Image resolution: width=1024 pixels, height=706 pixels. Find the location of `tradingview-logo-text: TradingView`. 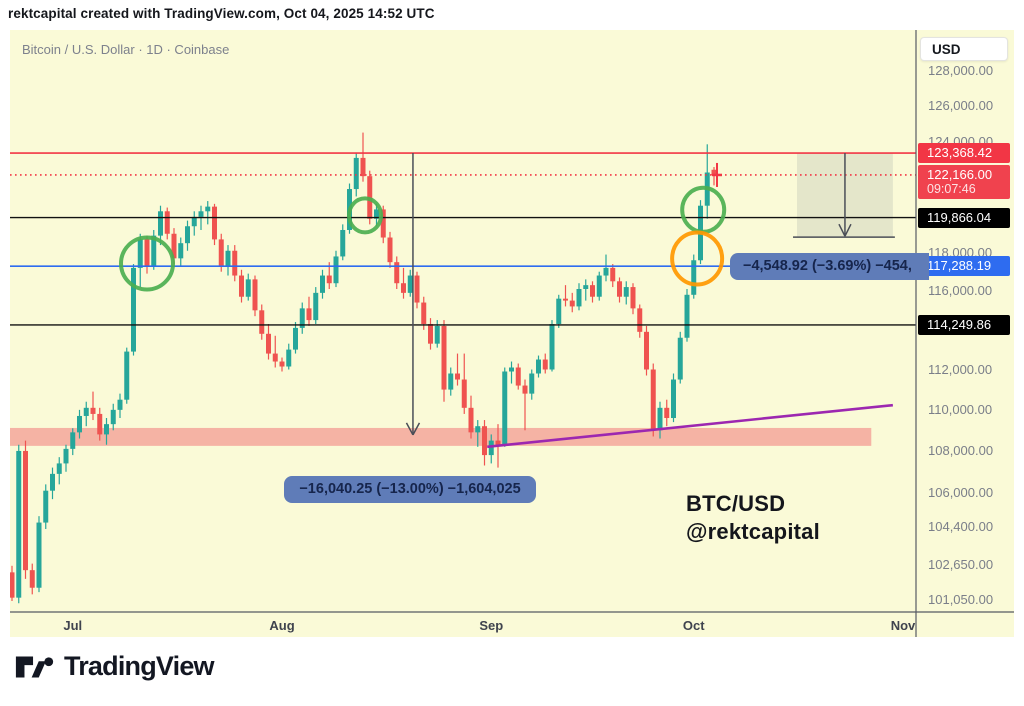

tradingview-logo-text: TradingView is located at coordinates (139, 666).